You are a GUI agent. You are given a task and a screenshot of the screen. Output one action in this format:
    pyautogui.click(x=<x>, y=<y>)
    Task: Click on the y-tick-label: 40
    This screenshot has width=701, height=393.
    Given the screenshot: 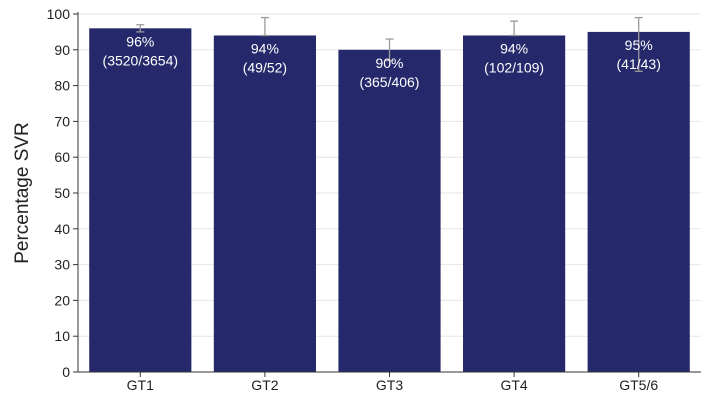 What is the action you would take?
    pyautogui.click(x=62, y=229)
    